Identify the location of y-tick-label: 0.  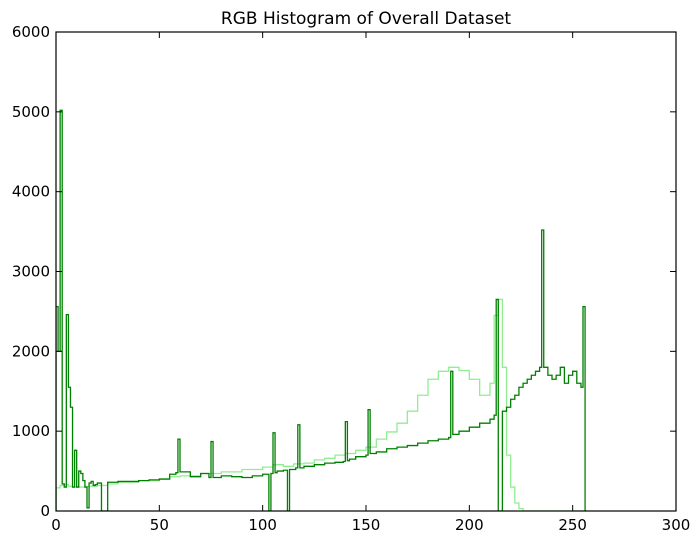
(45, 511).